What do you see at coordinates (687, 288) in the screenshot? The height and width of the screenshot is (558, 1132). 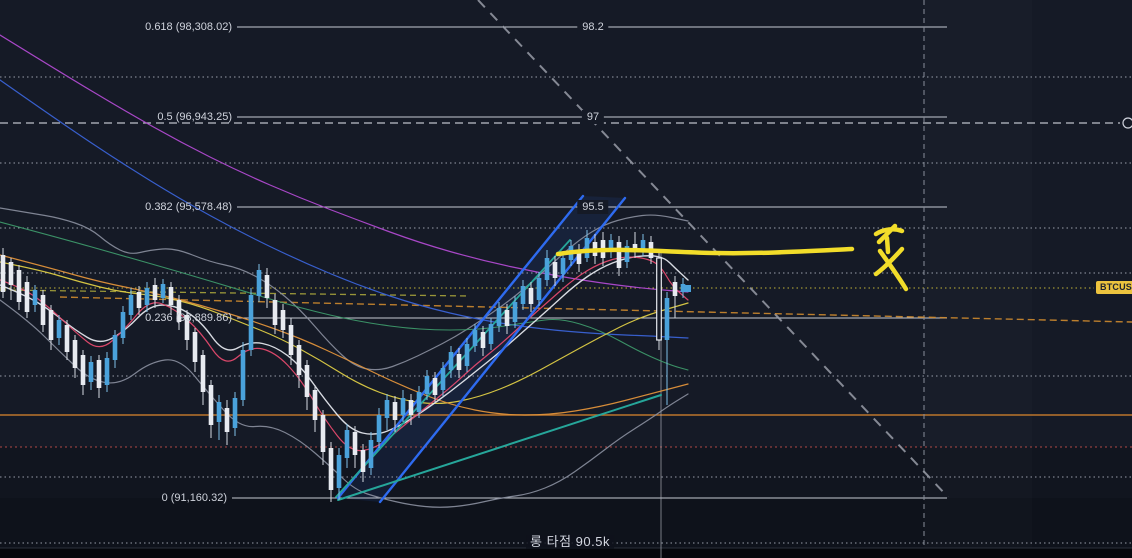 I see `last-price-marker` at bounding box center [687, 288].